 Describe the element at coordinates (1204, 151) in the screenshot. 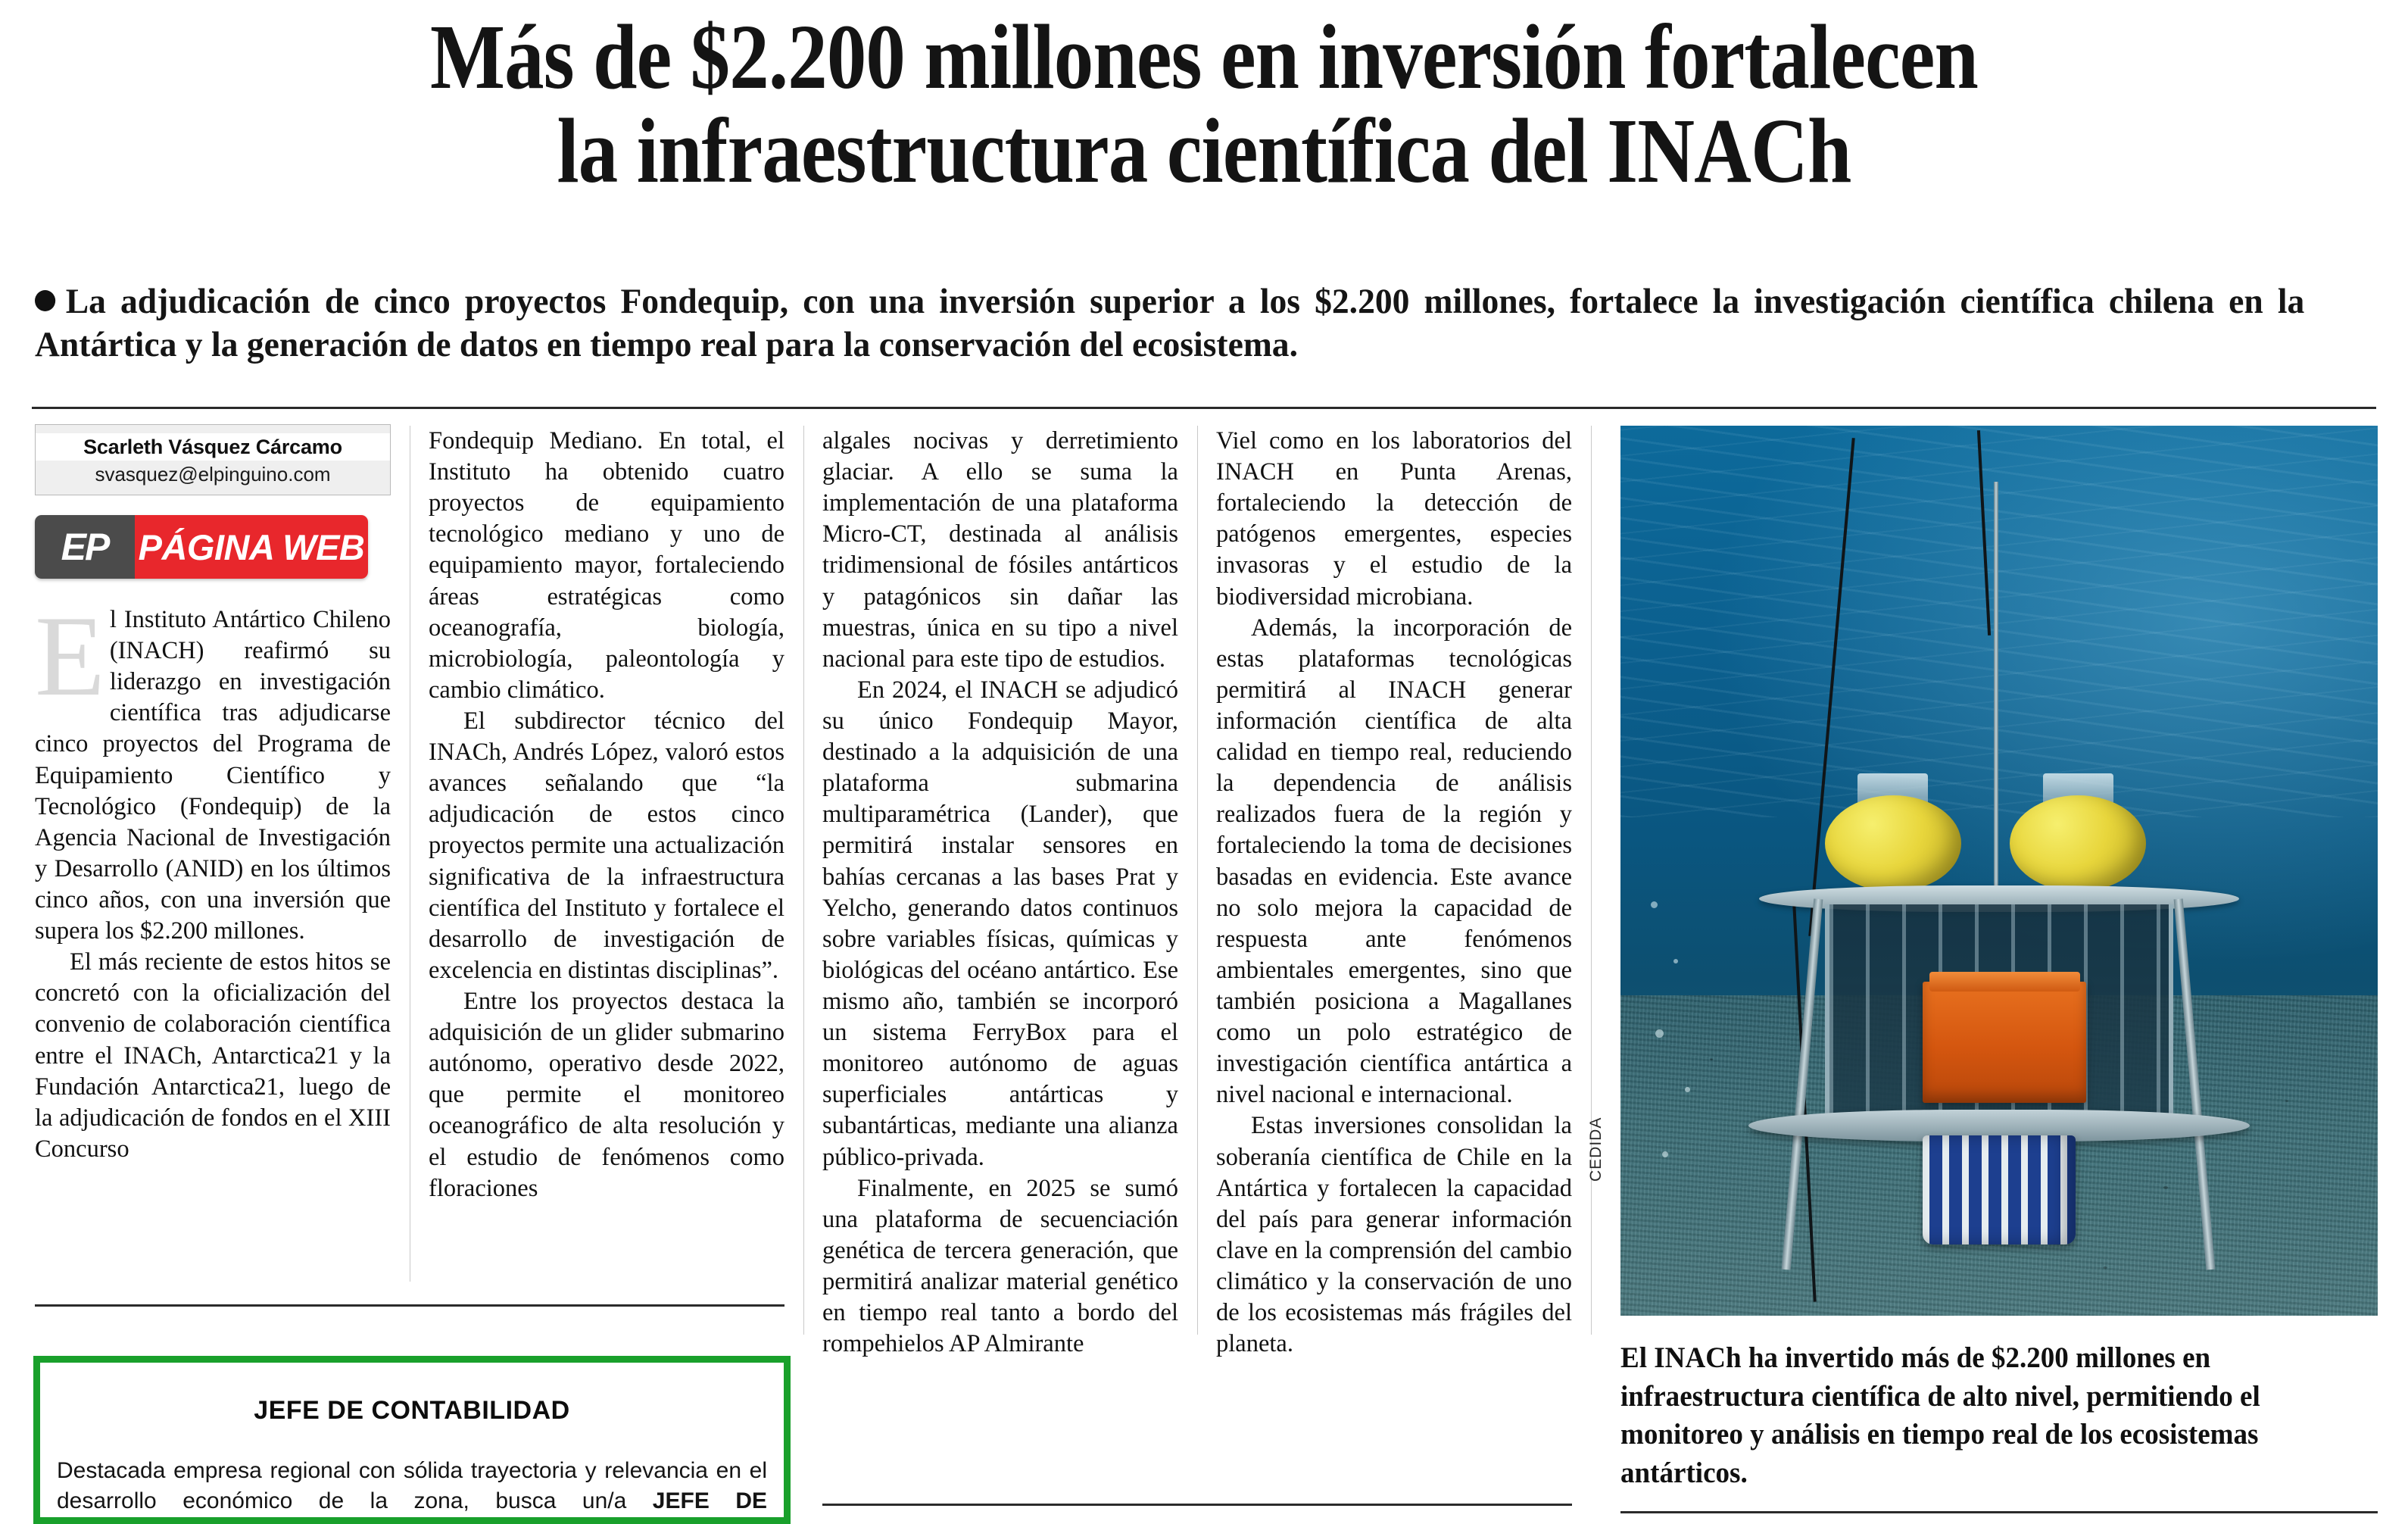

I see `headline-line-2: la infraestructura científica del INACh` at that location.